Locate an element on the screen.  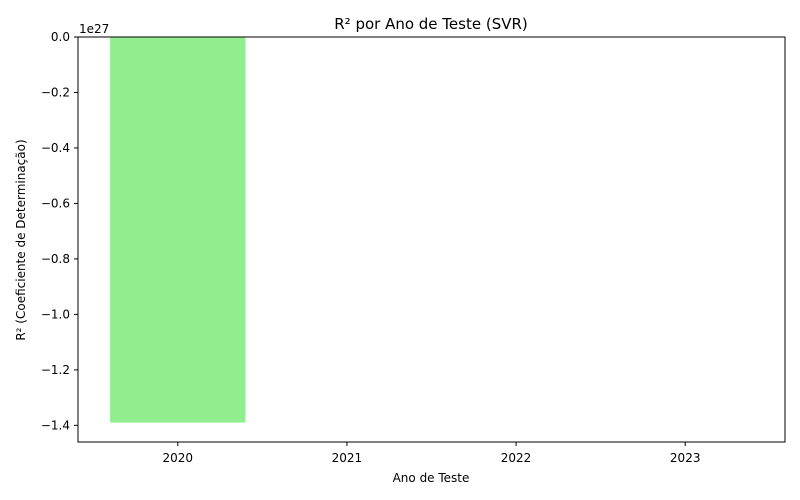
x-axis-label: Ano de Teste is located at coordinates (431, 478).